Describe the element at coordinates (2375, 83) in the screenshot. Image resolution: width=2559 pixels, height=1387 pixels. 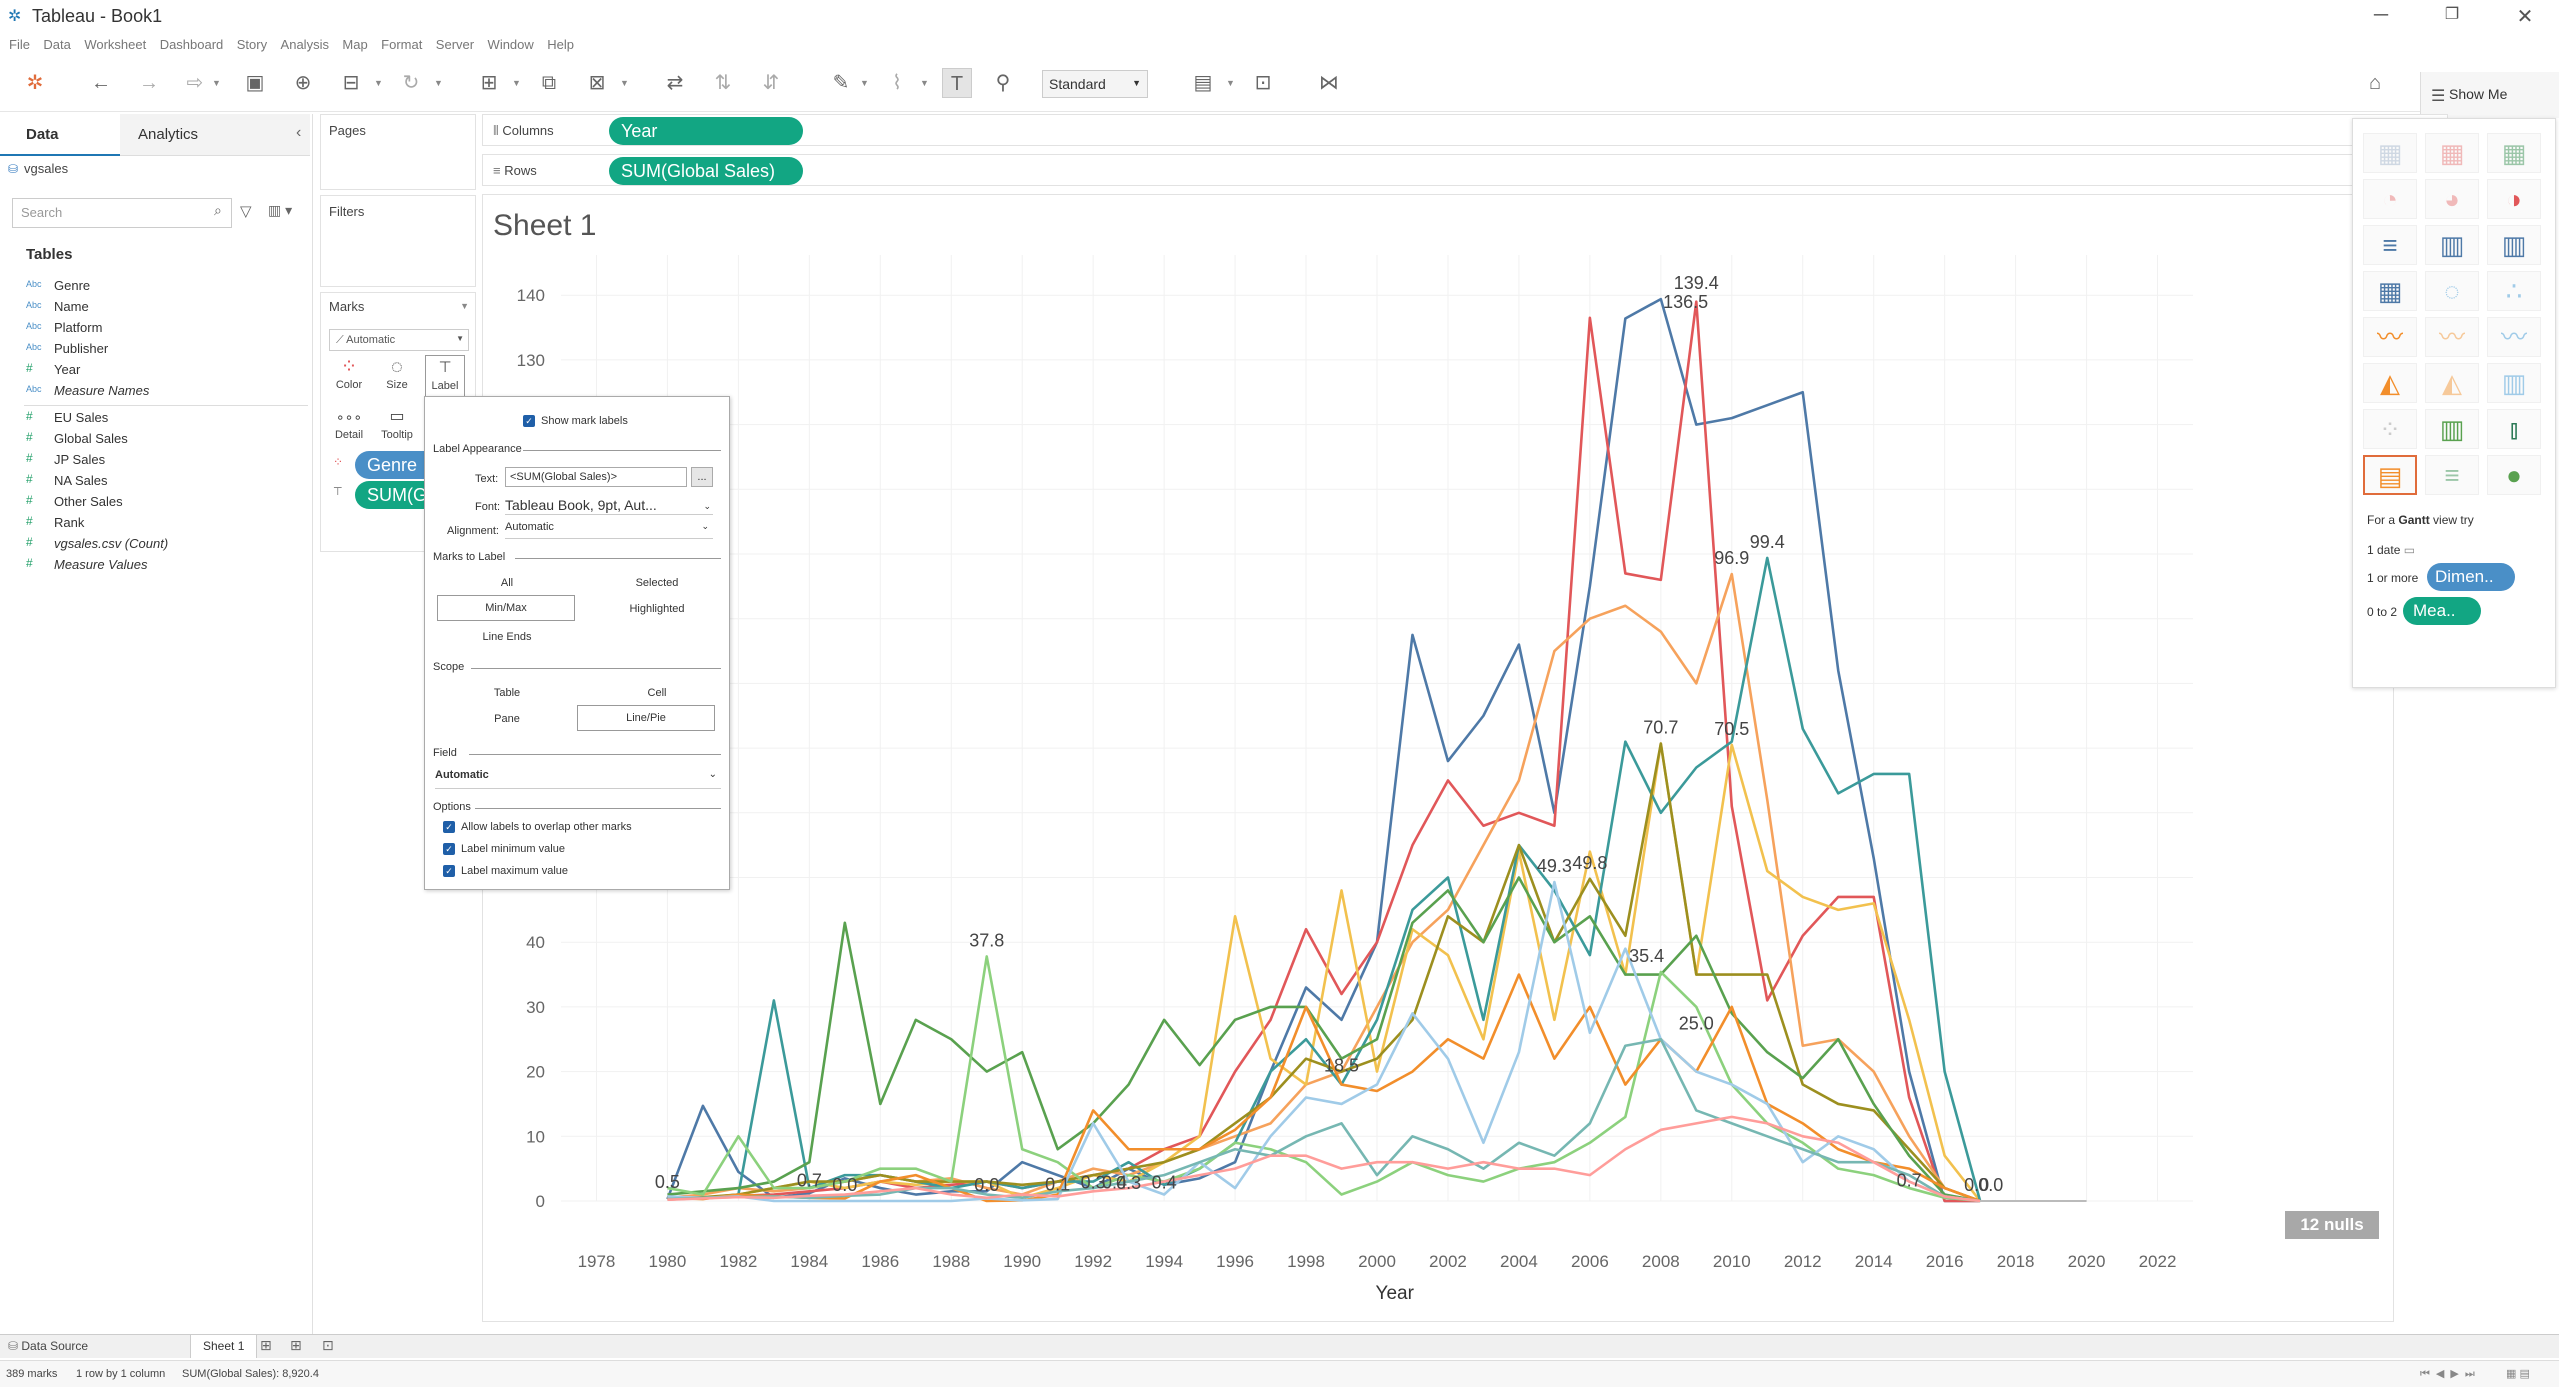
I see `format-painter-icon: ⌂` at that location.